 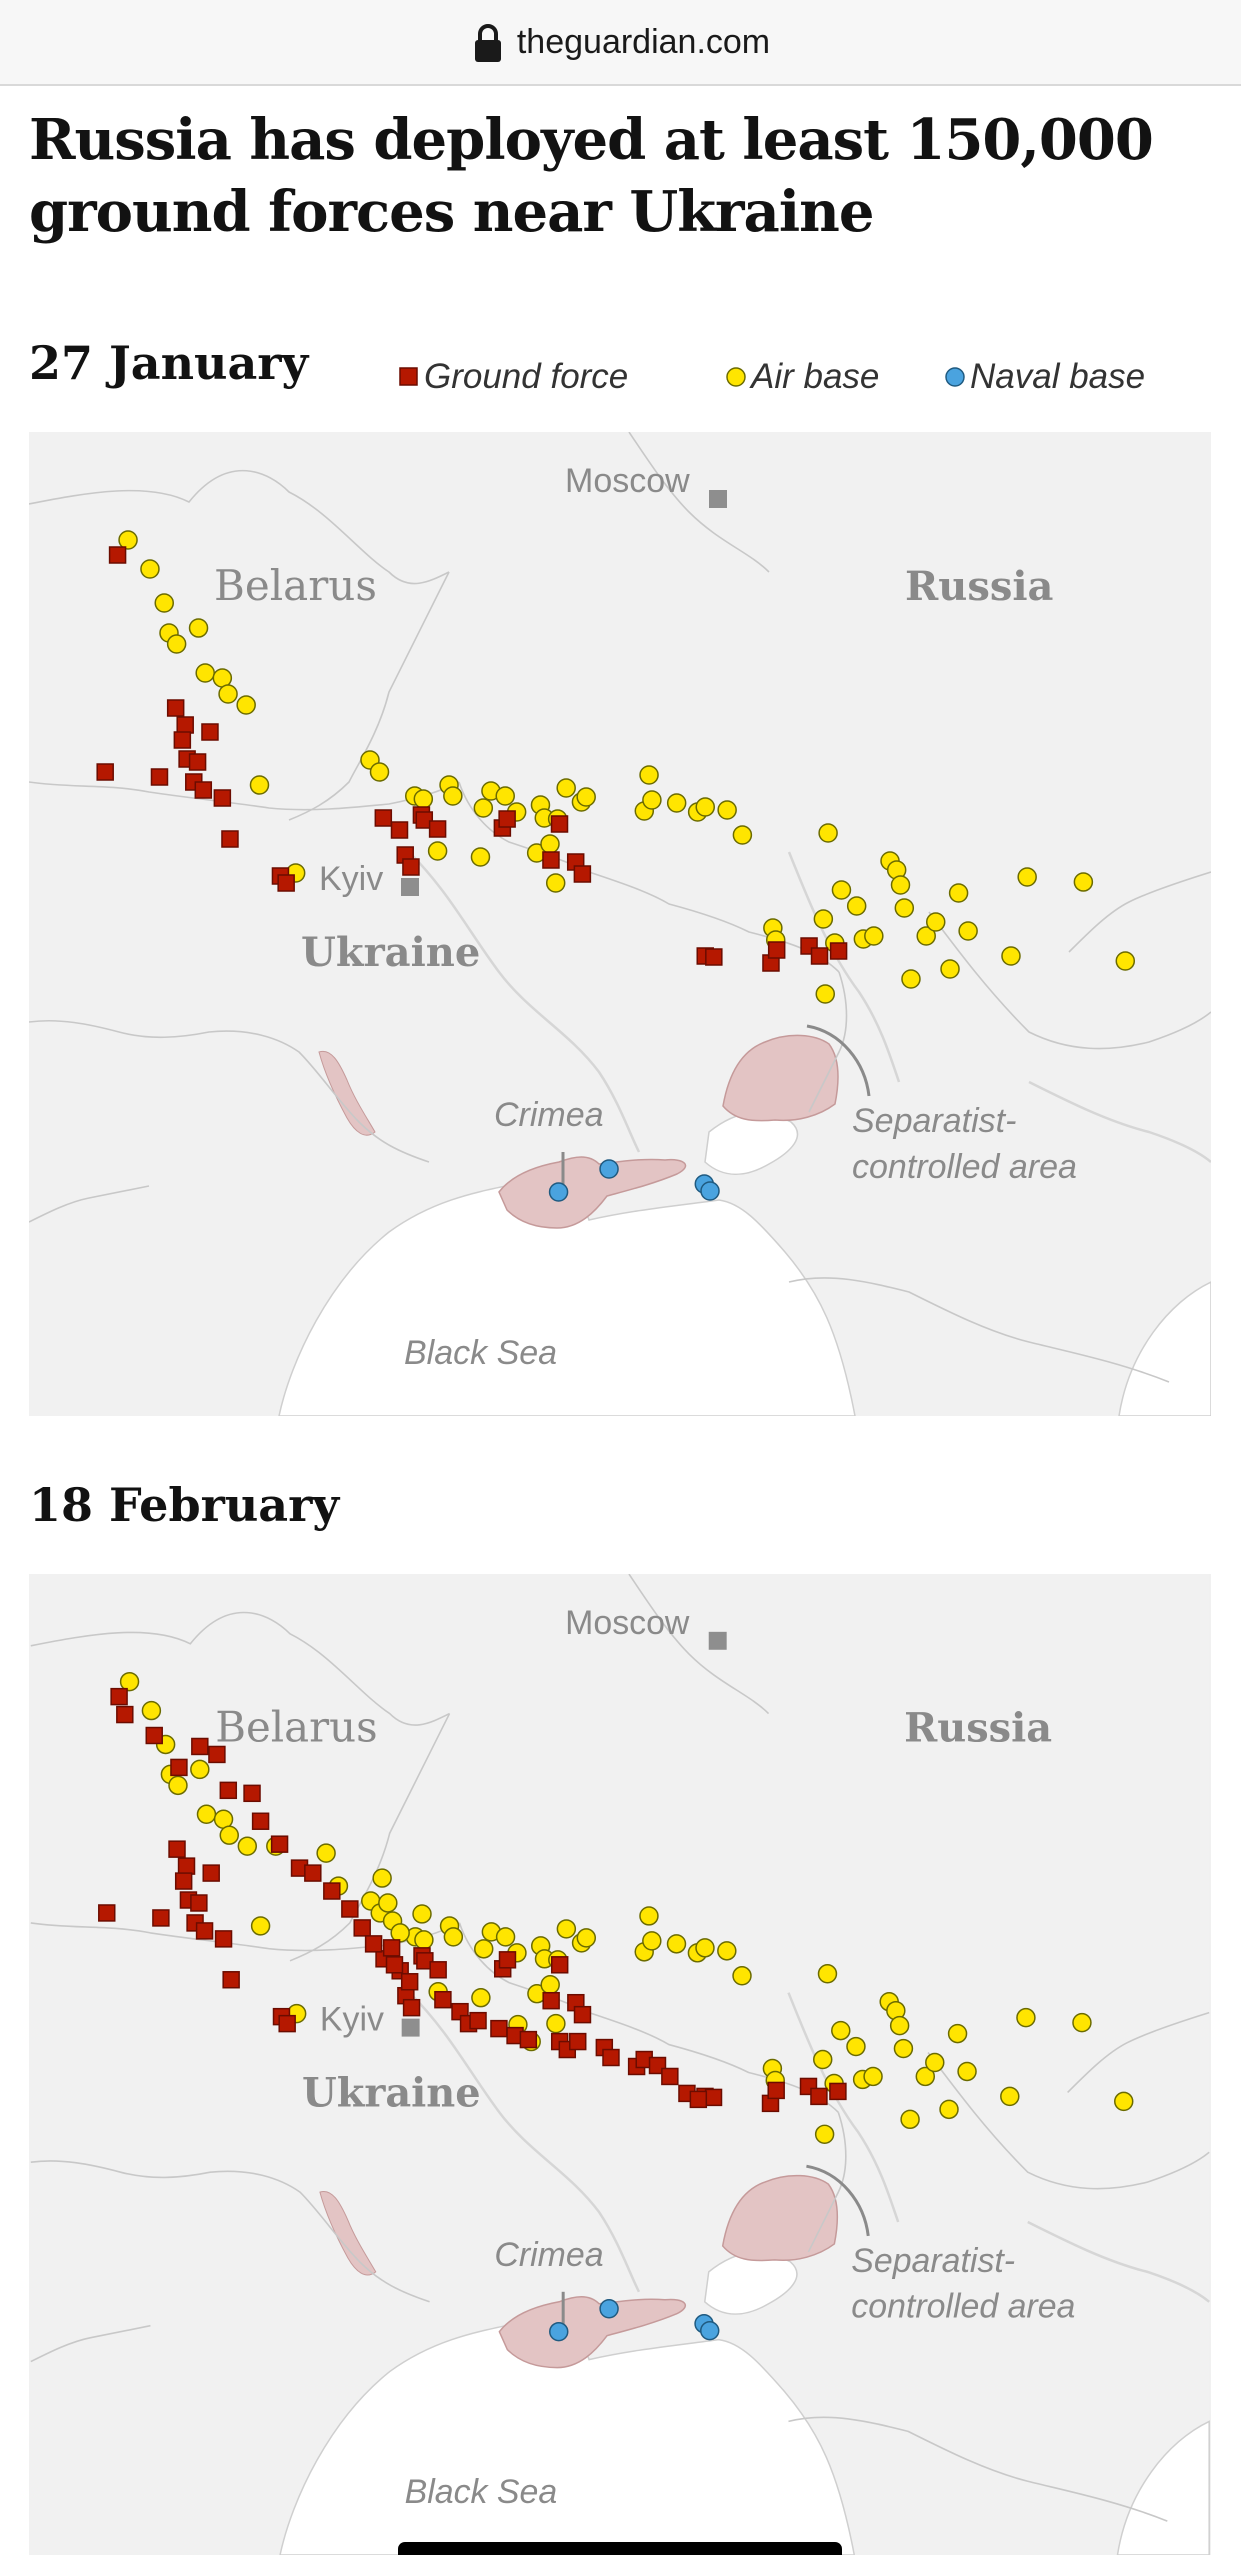 I want to click on moscow-label: Moscow, so click(x=627, y=481).